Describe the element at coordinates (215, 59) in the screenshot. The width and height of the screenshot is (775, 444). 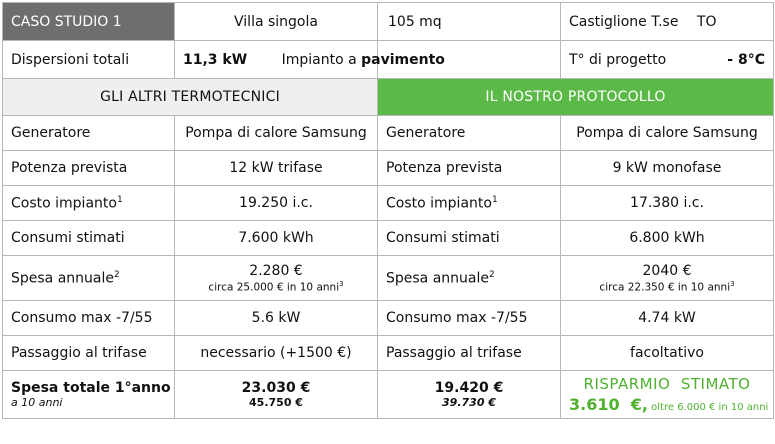
I see `dispersion-value: 11,3 kW` at that location.